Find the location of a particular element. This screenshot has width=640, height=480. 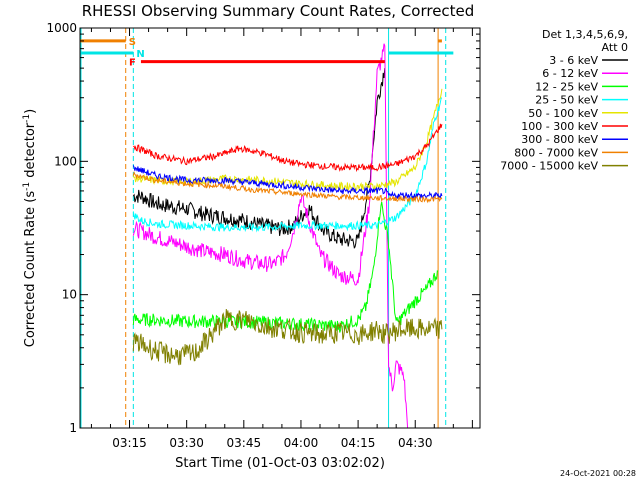

legend-entry-label: 25 - 50 keV is located at coordinates (566, 100).